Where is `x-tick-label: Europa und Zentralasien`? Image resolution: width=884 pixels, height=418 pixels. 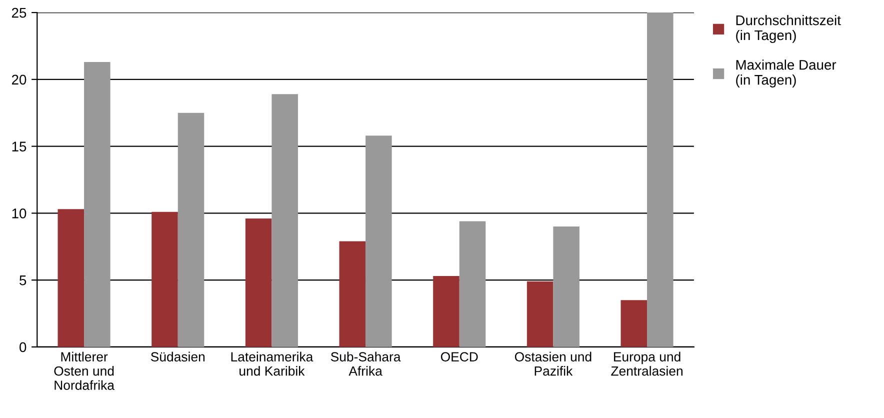 x-tick-label: Europa und Zentralasien is located at coordinates (646, 364).